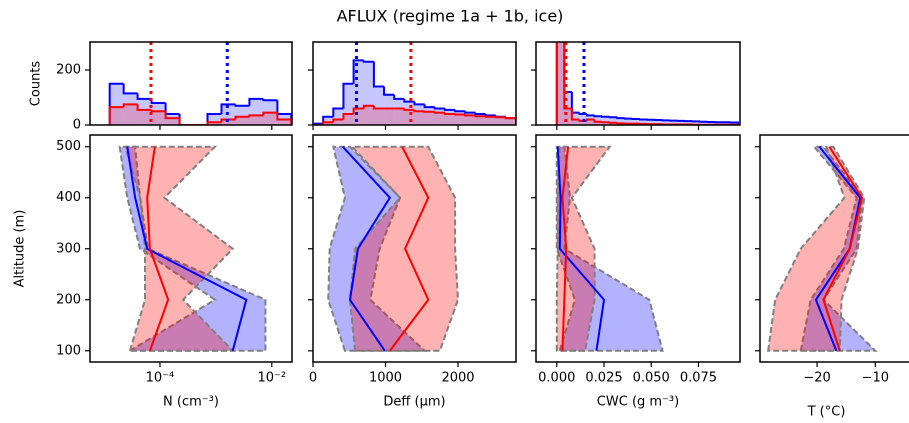 Image resolution: width=909 pixels, height=423 pixels. What do you see at coordinates (816, 378) in the screenshot?
I see `x-tick-label: −20` at bounding box center [816, 378].